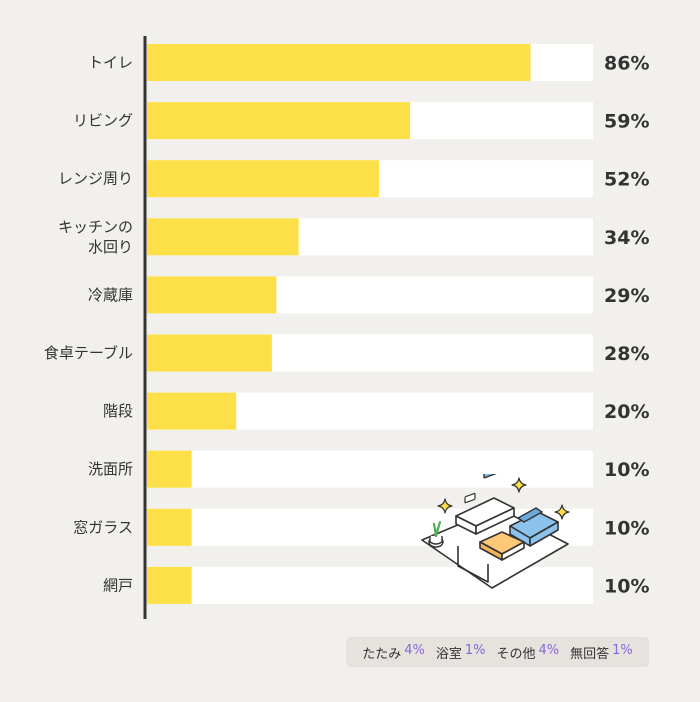 This screenshot has width=700, height=702. I want to click on living-room-illustration-icon, so click(495, 531).